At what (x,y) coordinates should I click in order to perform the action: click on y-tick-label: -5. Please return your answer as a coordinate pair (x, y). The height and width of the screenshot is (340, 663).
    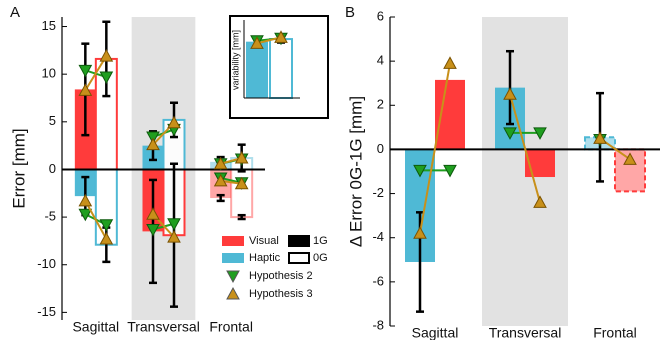
    Looking at the image, I should click on (50, 216).